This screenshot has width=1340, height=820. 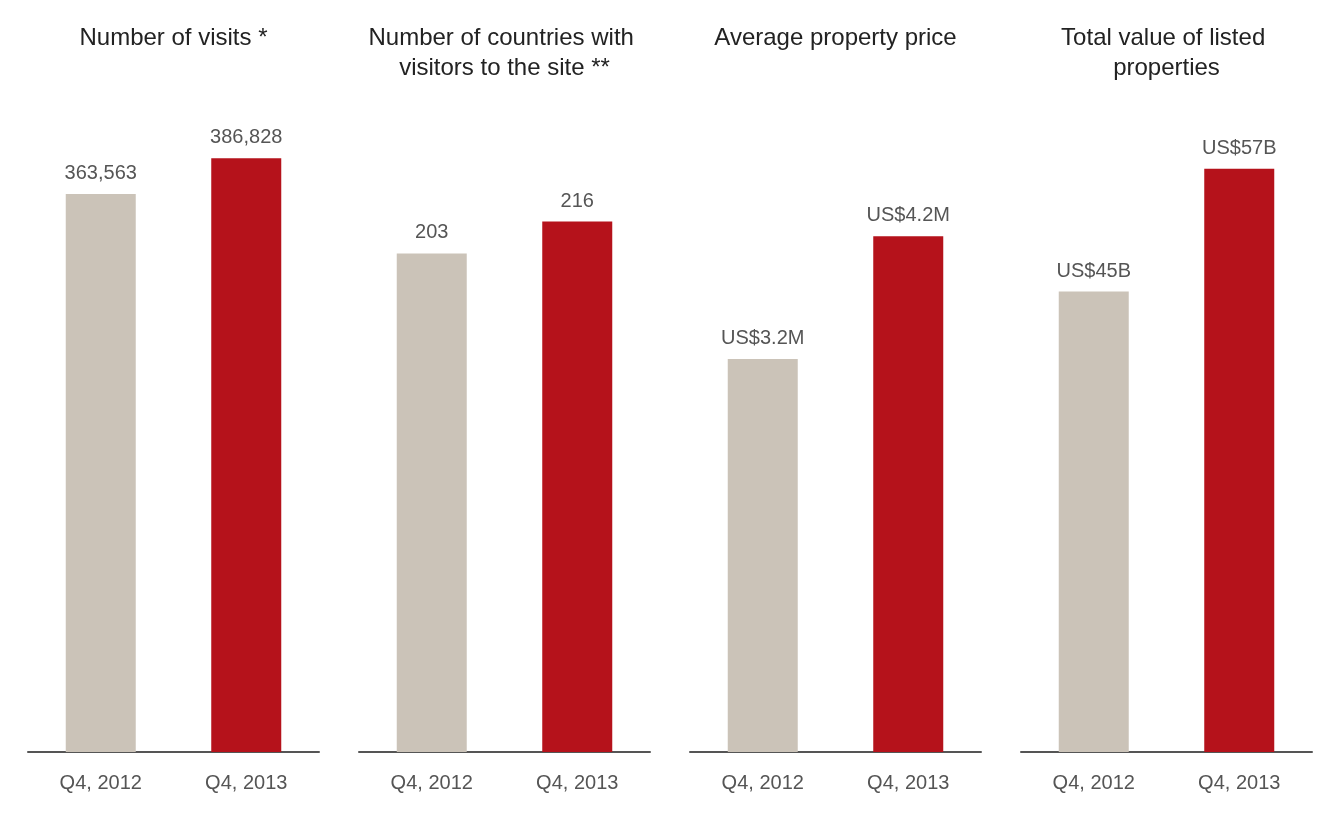 I want to click on chart-title: Number of countries with visitors to the site **, so click(x=504, y=51).